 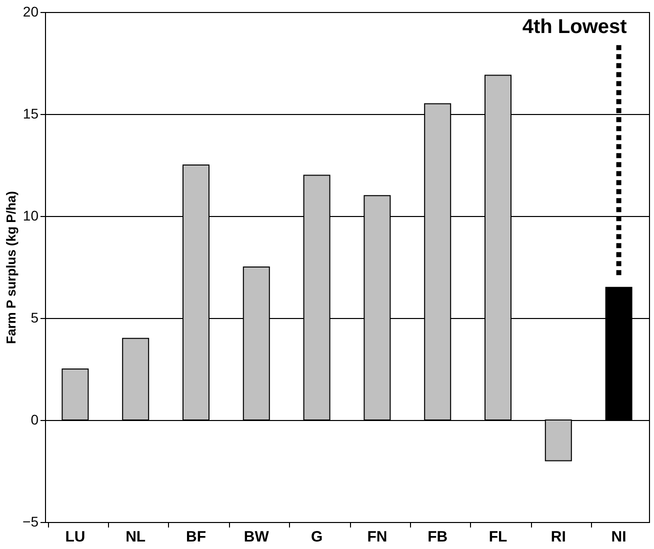 I want to click on x-tick-label: FN, so click(x=377, y=537).